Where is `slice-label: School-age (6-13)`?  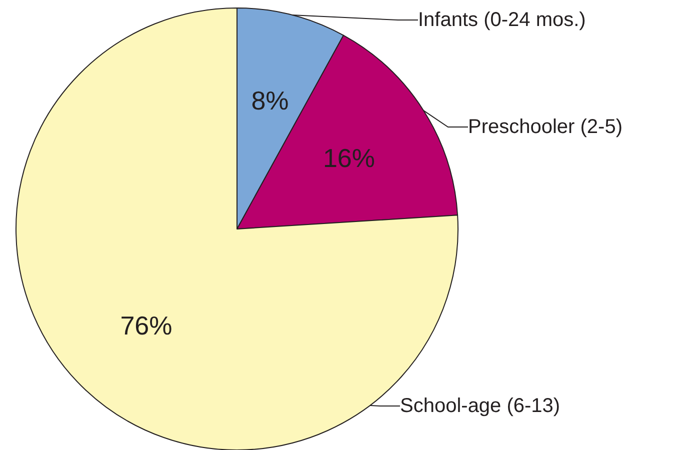
slice-label: School-age (6-13) is located at coordinates (480, 406).